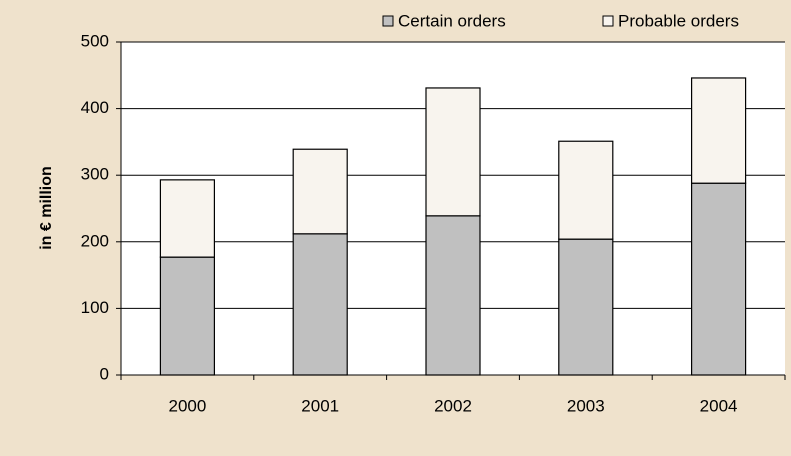 The image size is (791, 456). Describe the element at coordinates (104, 373) in the screenshot. I see `y-tick-label: 0` at that location.